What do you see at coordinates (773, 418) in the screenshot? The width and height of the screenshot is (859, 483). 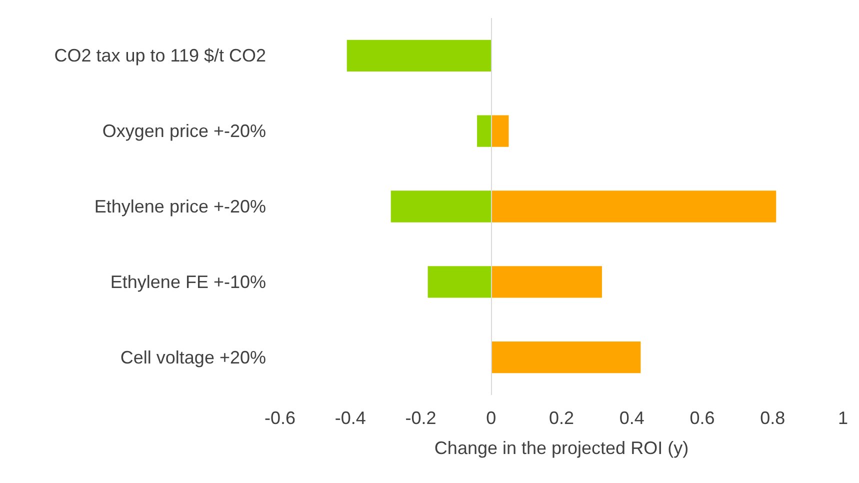 I see `x-tick-label: 0.8` at bounding box center [773, 418].